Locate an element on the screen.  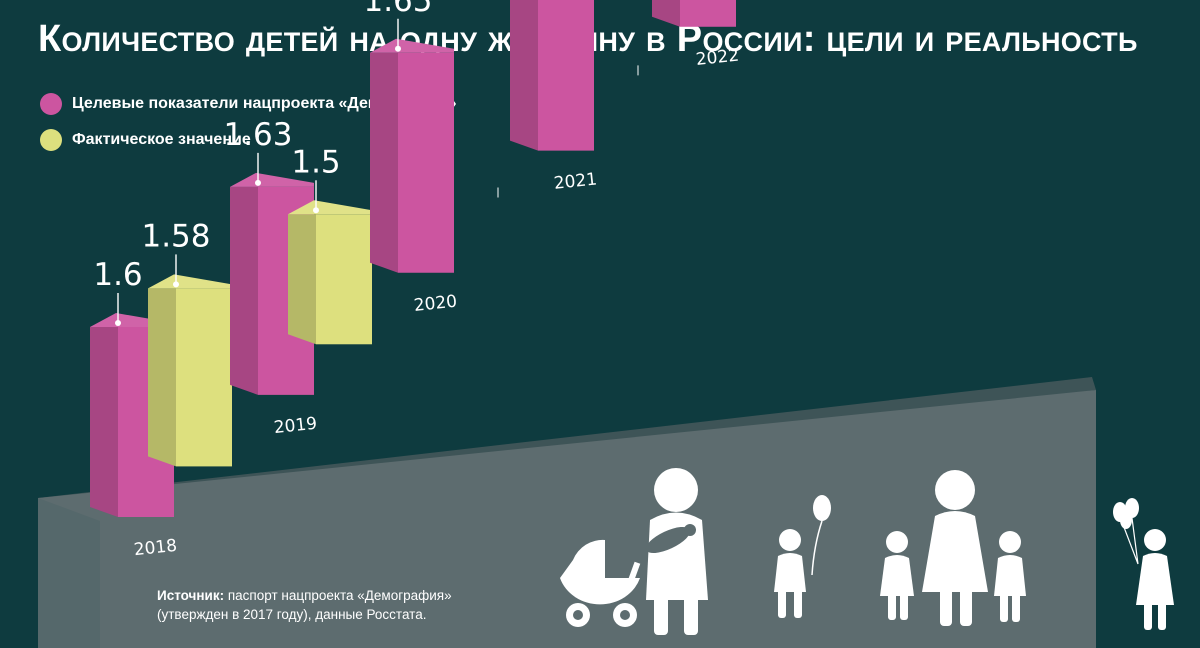
girl-with-balloons-icon is located at coordinates (1143, 564).